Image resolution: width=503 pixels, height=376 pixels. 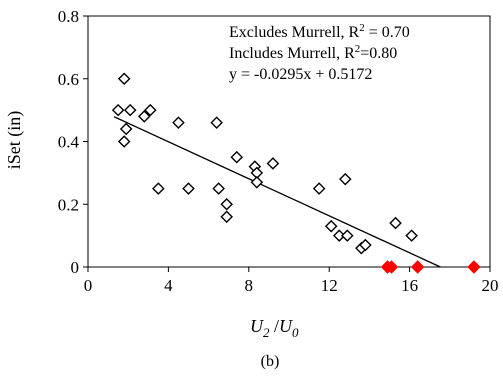 I want to click on x-tick-label: 20, so click(x=490, y=285).